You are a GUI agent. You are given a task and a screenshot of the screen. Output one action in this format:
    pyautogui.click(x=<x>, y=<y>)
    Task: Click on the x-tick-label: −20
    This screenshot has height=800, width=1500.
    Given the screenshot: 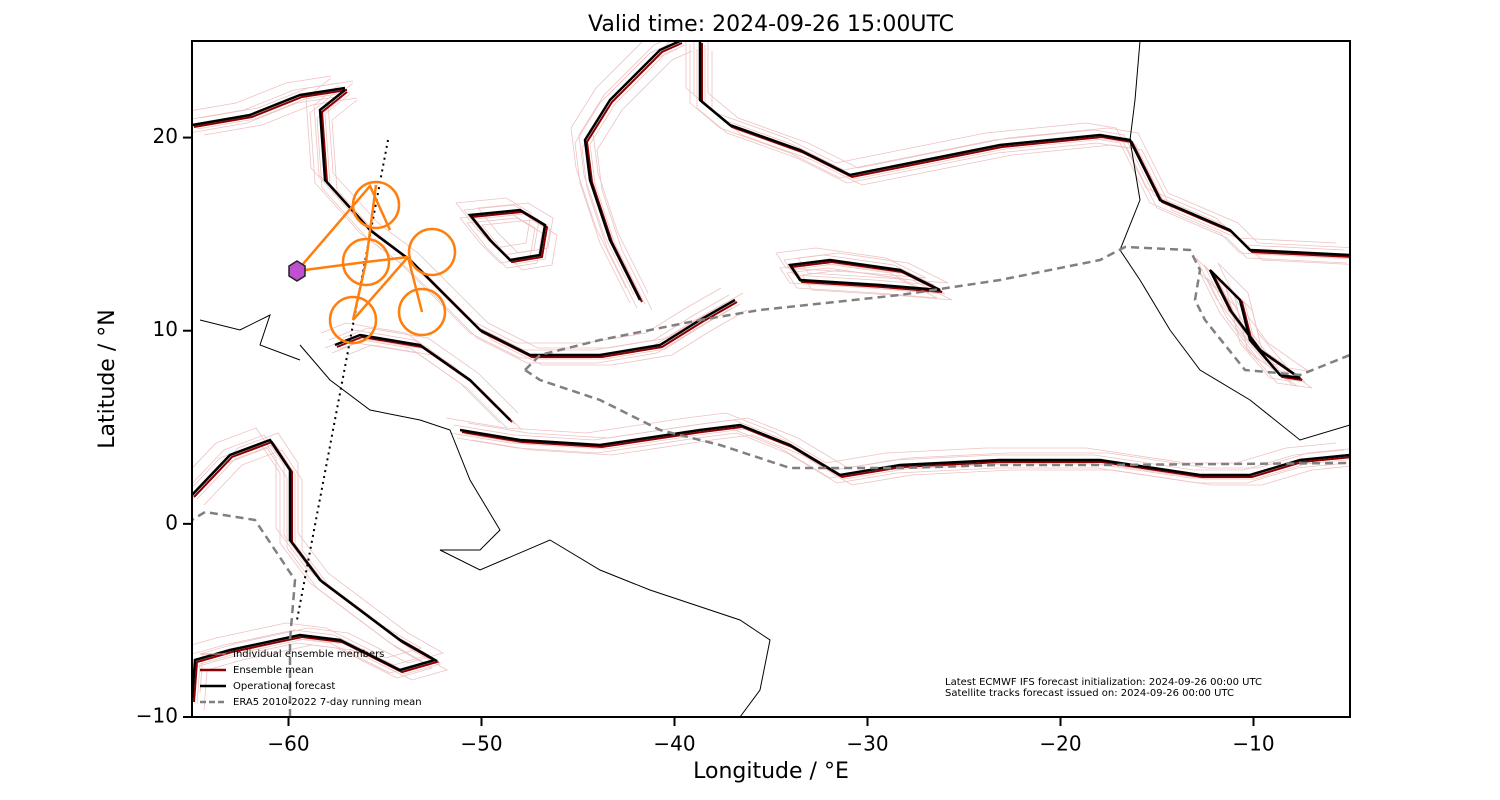 What is the action you would take?
    pyautogui.click(x=1060, y=744)
    